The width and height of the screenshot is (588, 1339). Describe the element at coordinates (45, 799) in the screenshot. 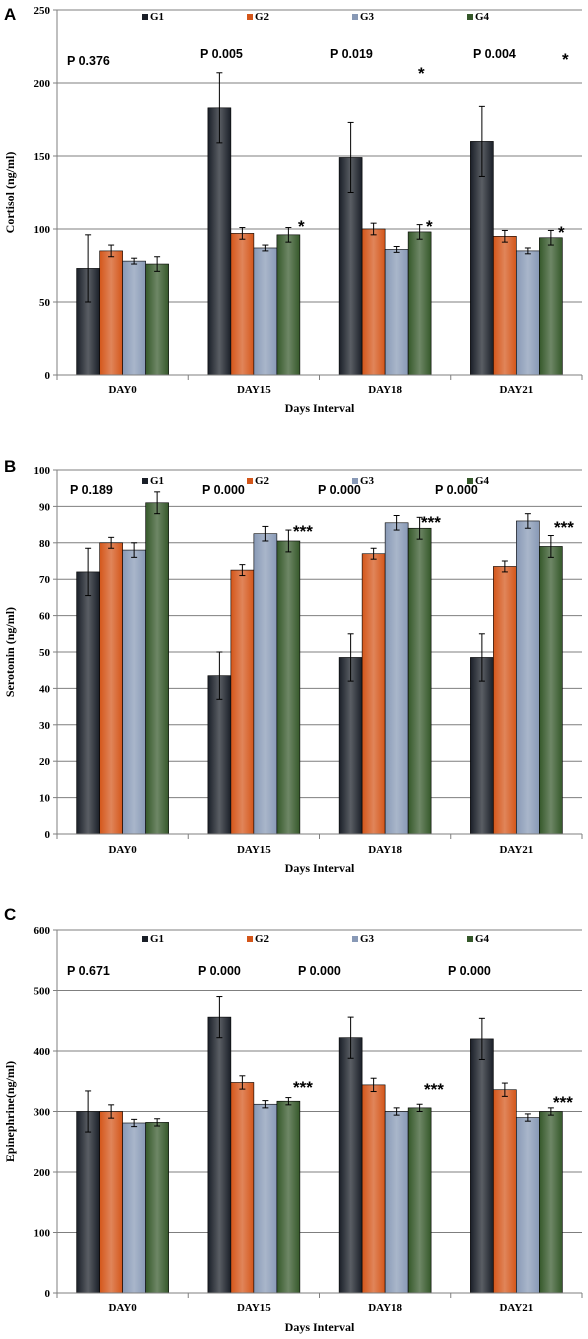

I see `y-tick-label: 10` at that location.